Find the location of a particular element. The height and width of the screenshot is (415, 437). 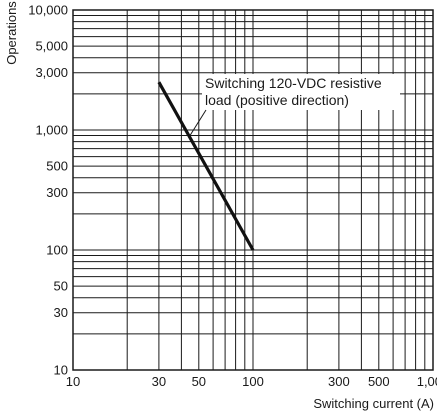

y-tick-label: 3,000 is located at coordinates (51, 72).